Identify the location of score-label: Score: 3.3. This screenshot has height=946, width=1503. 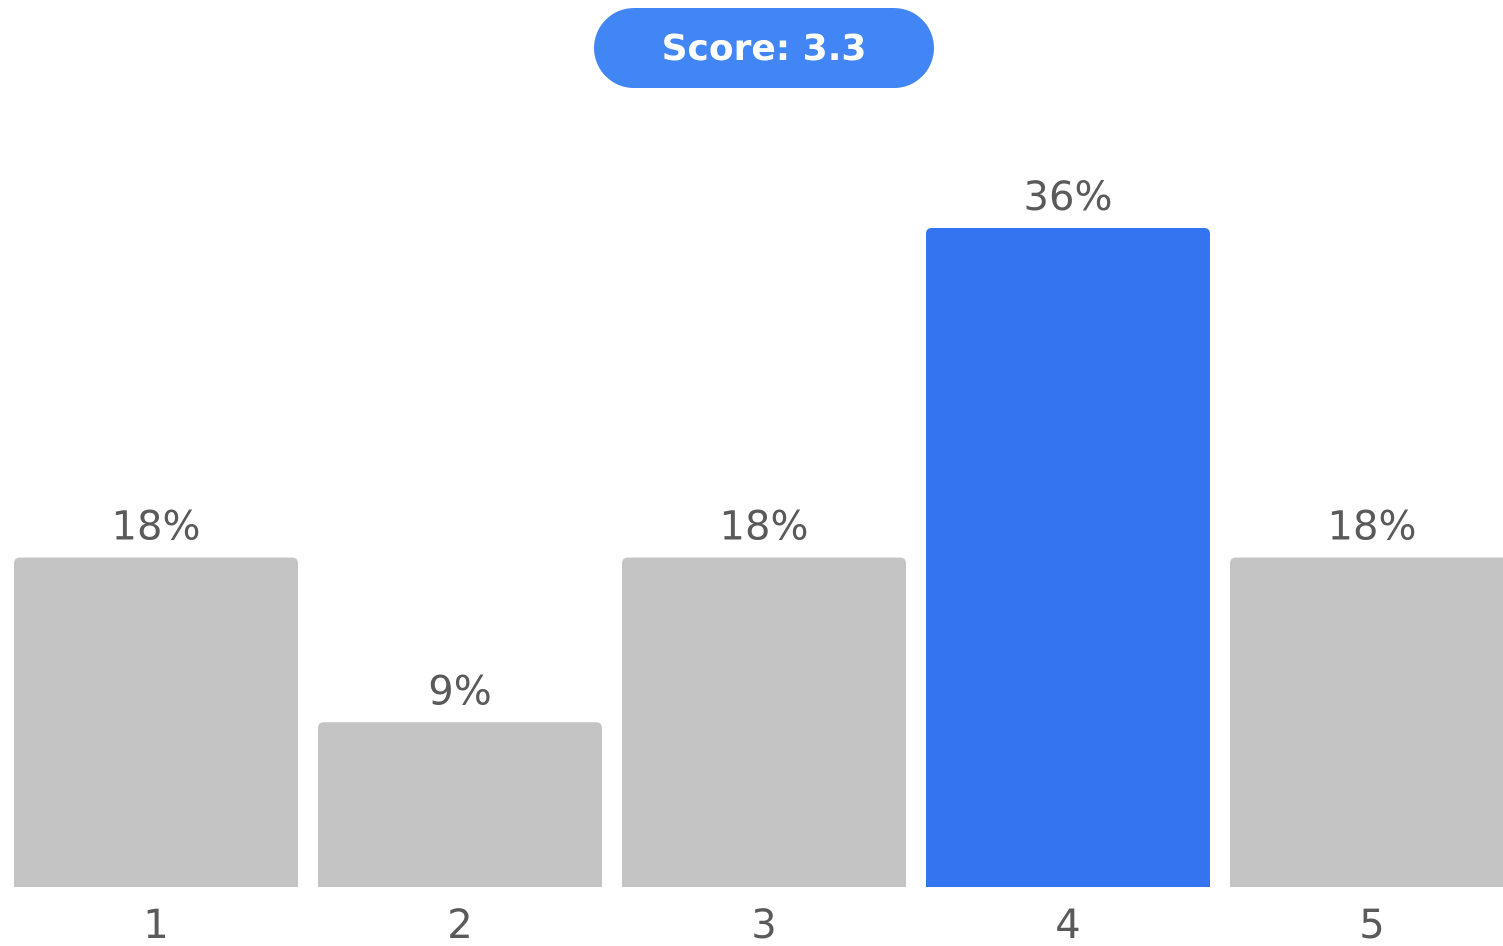
(764, 48).